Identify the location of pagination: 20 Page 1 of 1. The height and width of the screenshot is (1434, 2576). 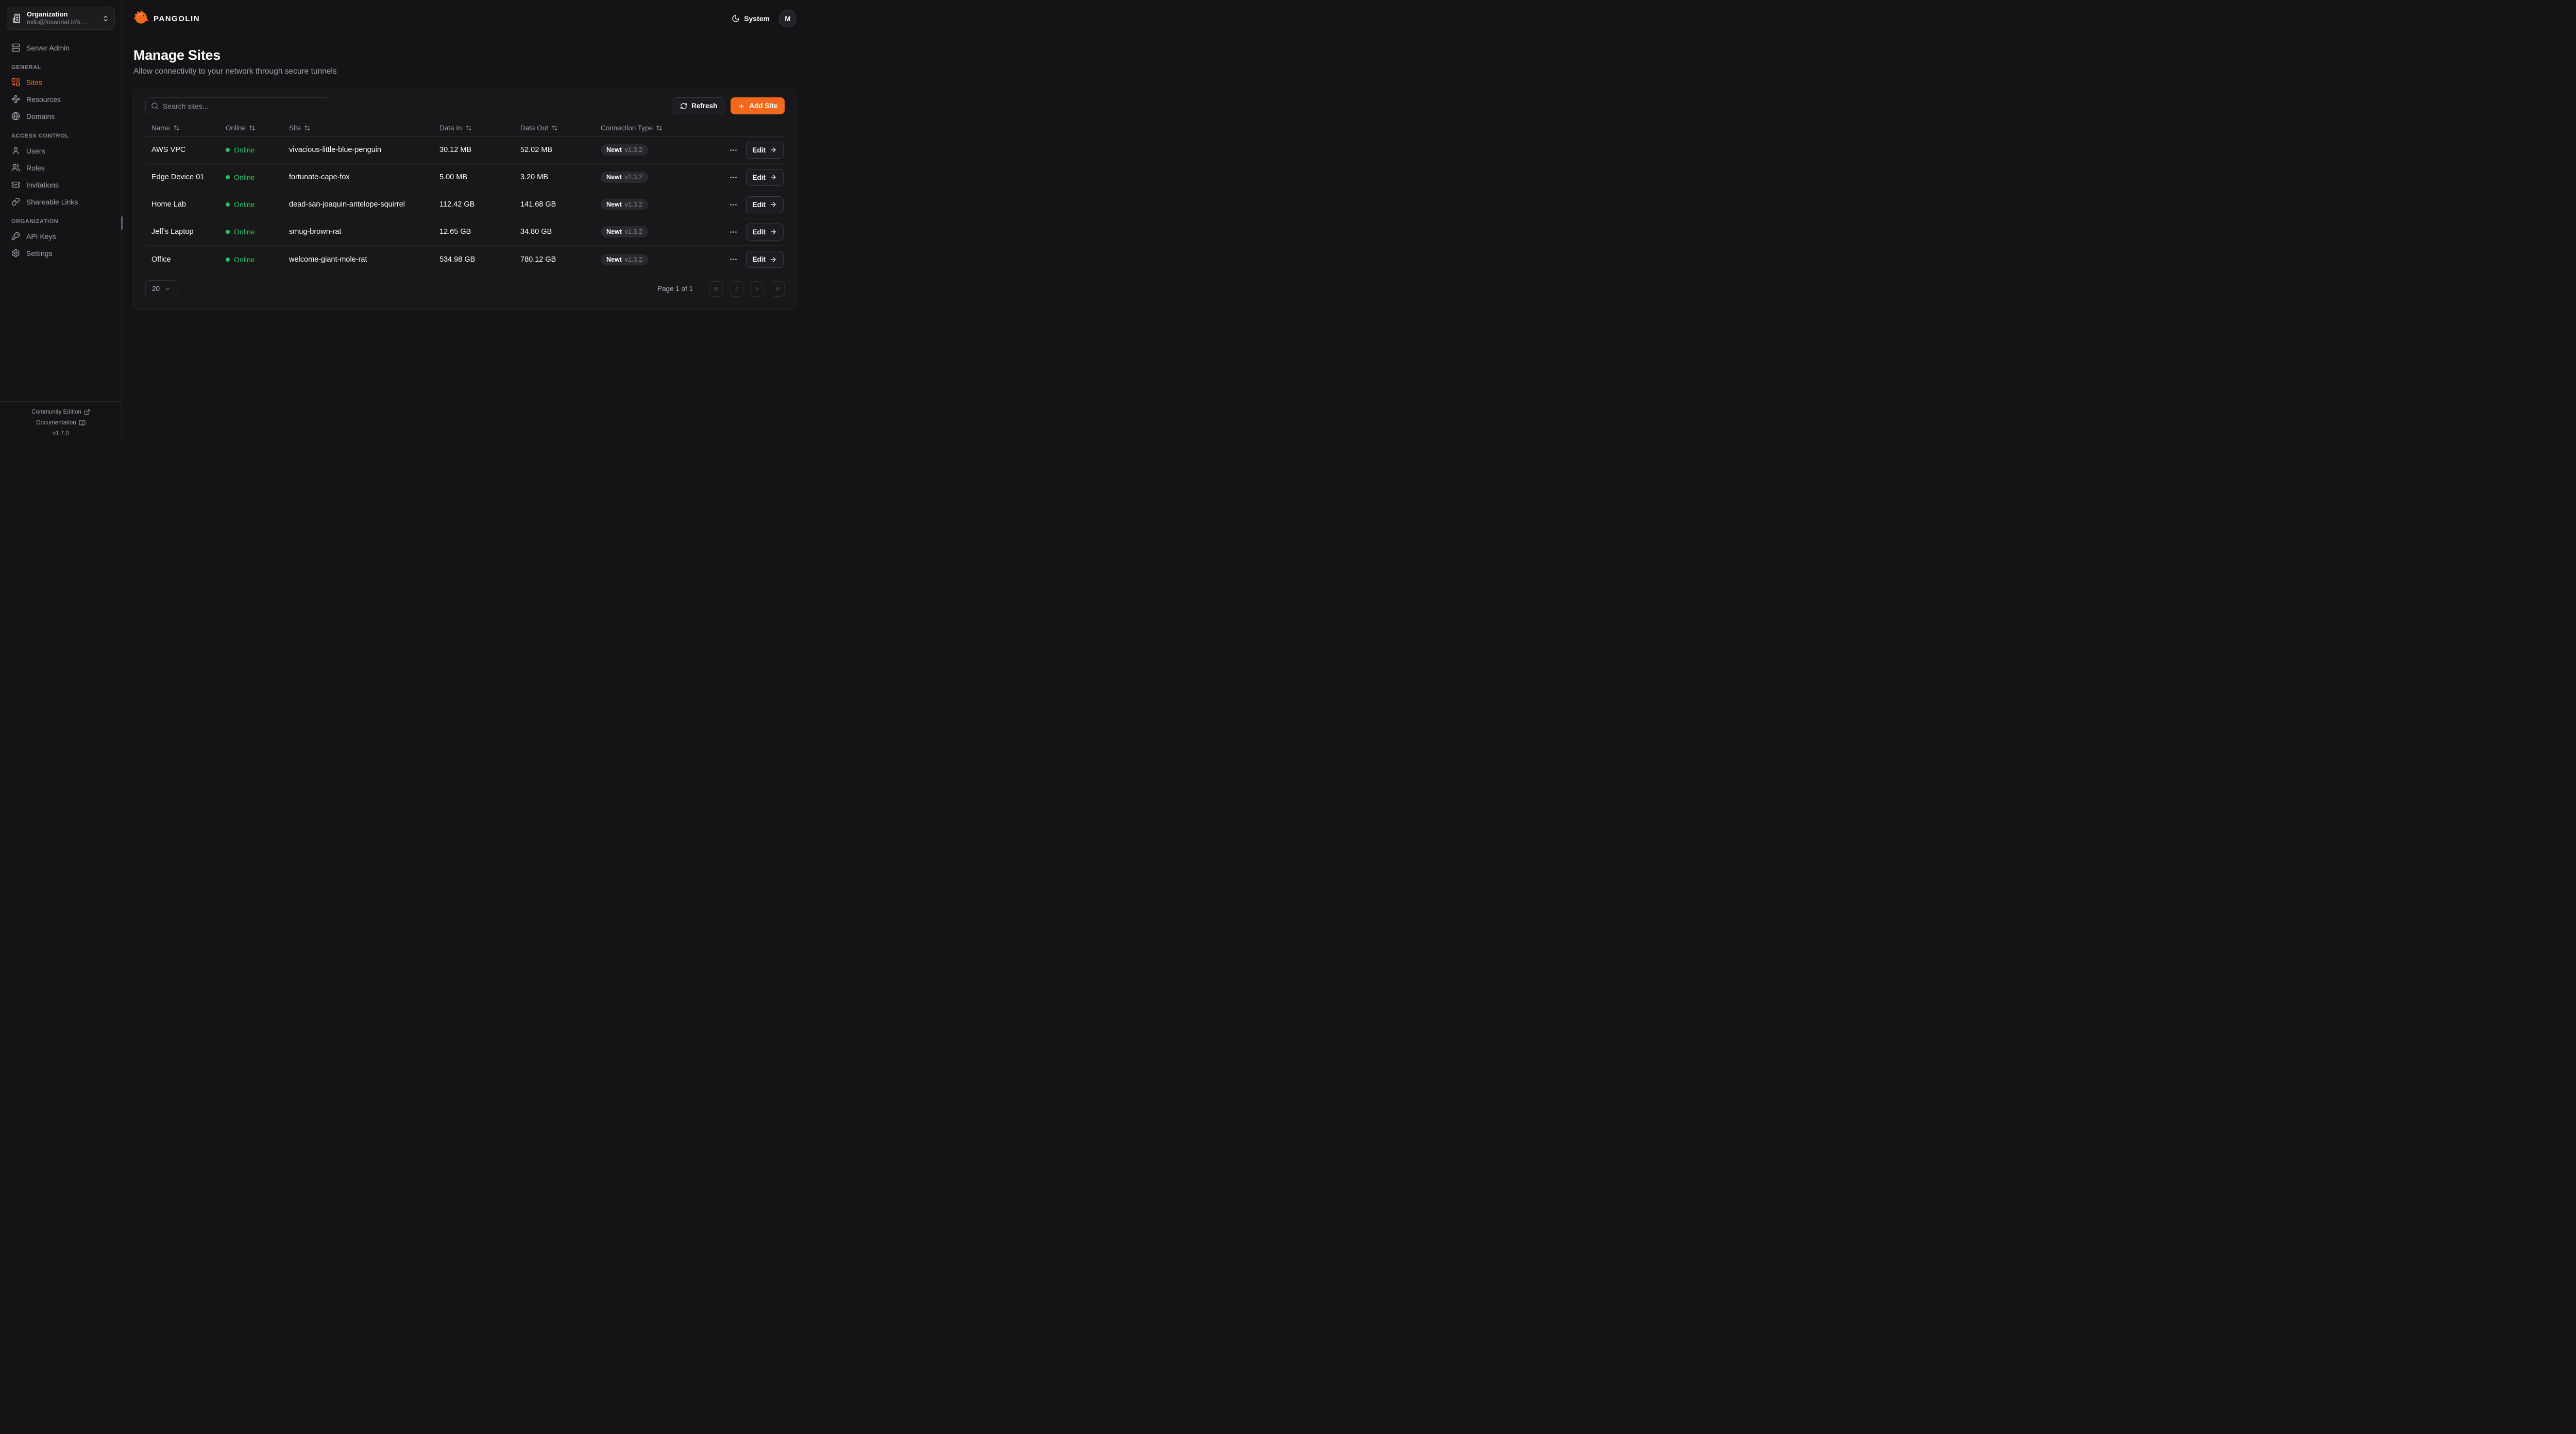
(465, 288).